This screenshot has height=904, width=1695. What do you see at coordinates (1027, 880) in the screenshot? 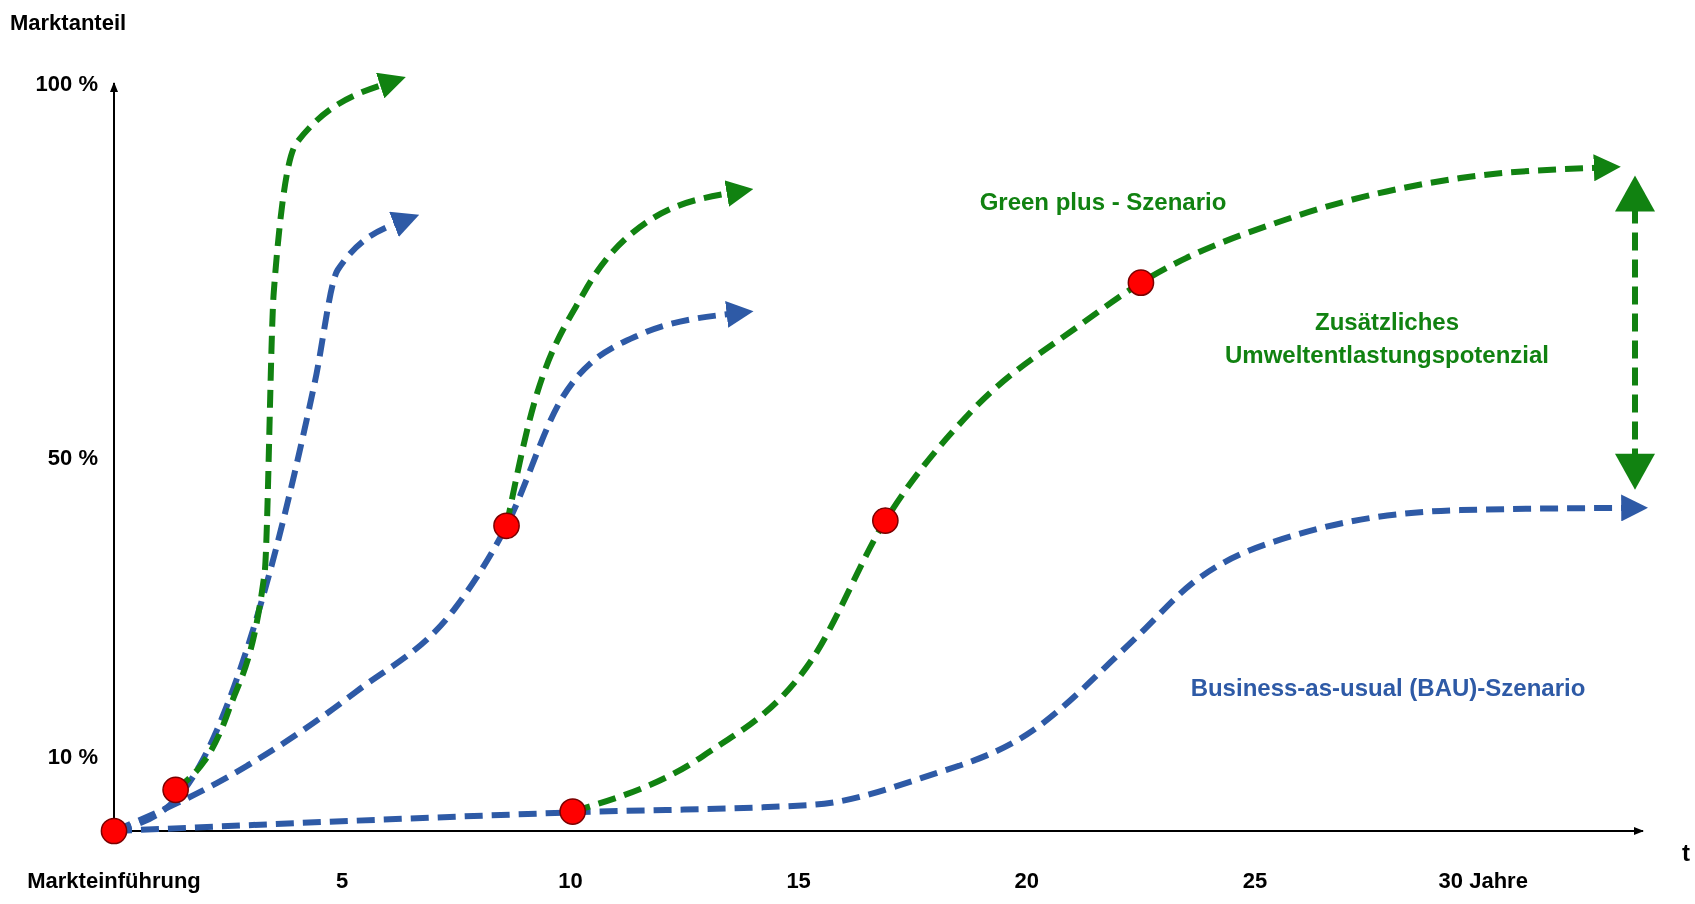
I see `x-tick-label: 20` at bounding box center [1027, 880].